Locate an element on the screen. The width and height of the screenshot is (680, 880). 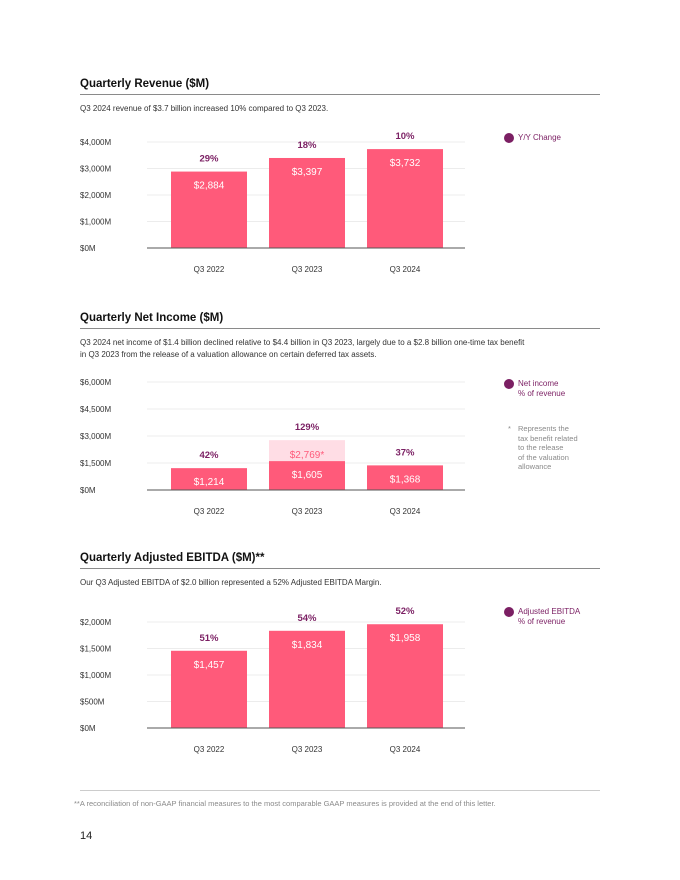
note-line: of the valuation is located at coordinates (543, 457).